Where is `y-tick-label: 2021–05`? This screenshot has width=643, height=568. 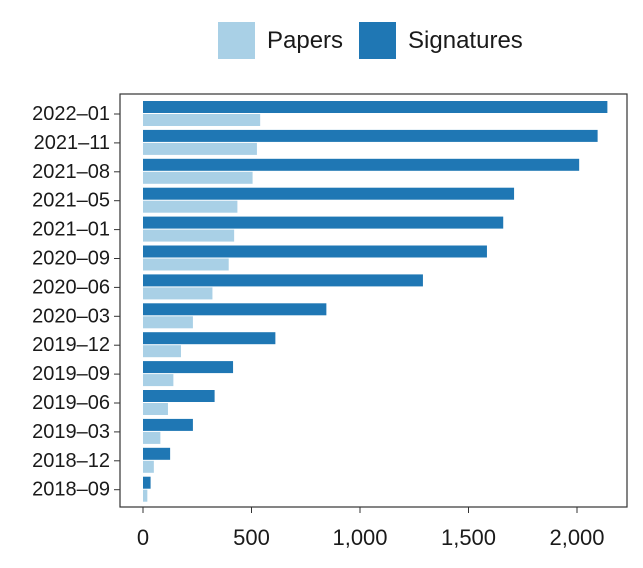 y-tick-label: 2021–05 is located at coordinates (71, 201).